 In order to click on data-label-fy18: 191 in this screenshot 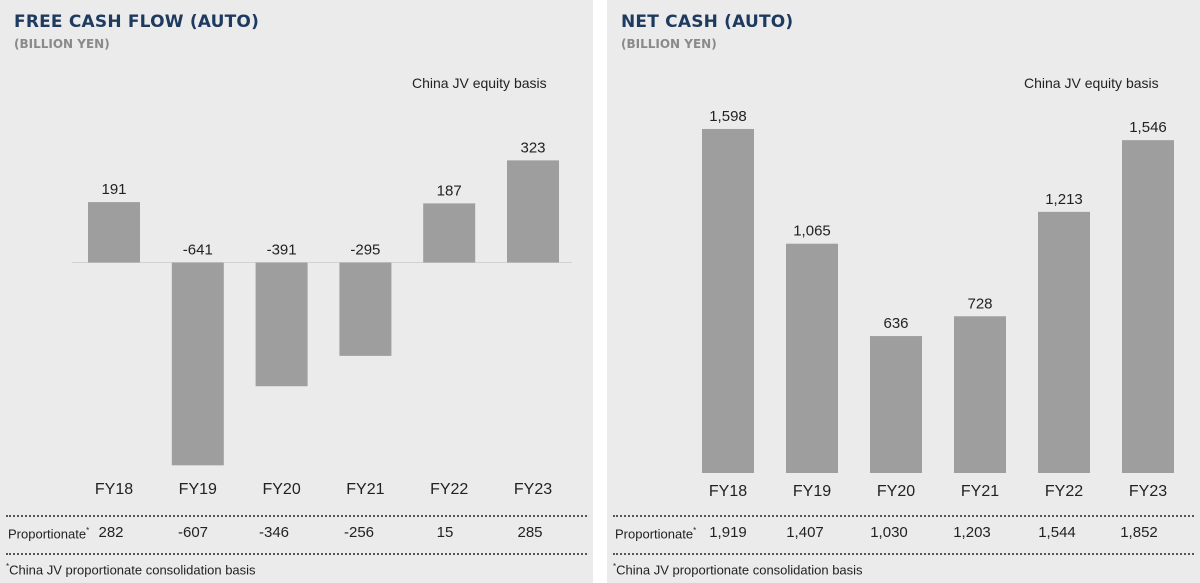, I will do `click(113, 189)`.